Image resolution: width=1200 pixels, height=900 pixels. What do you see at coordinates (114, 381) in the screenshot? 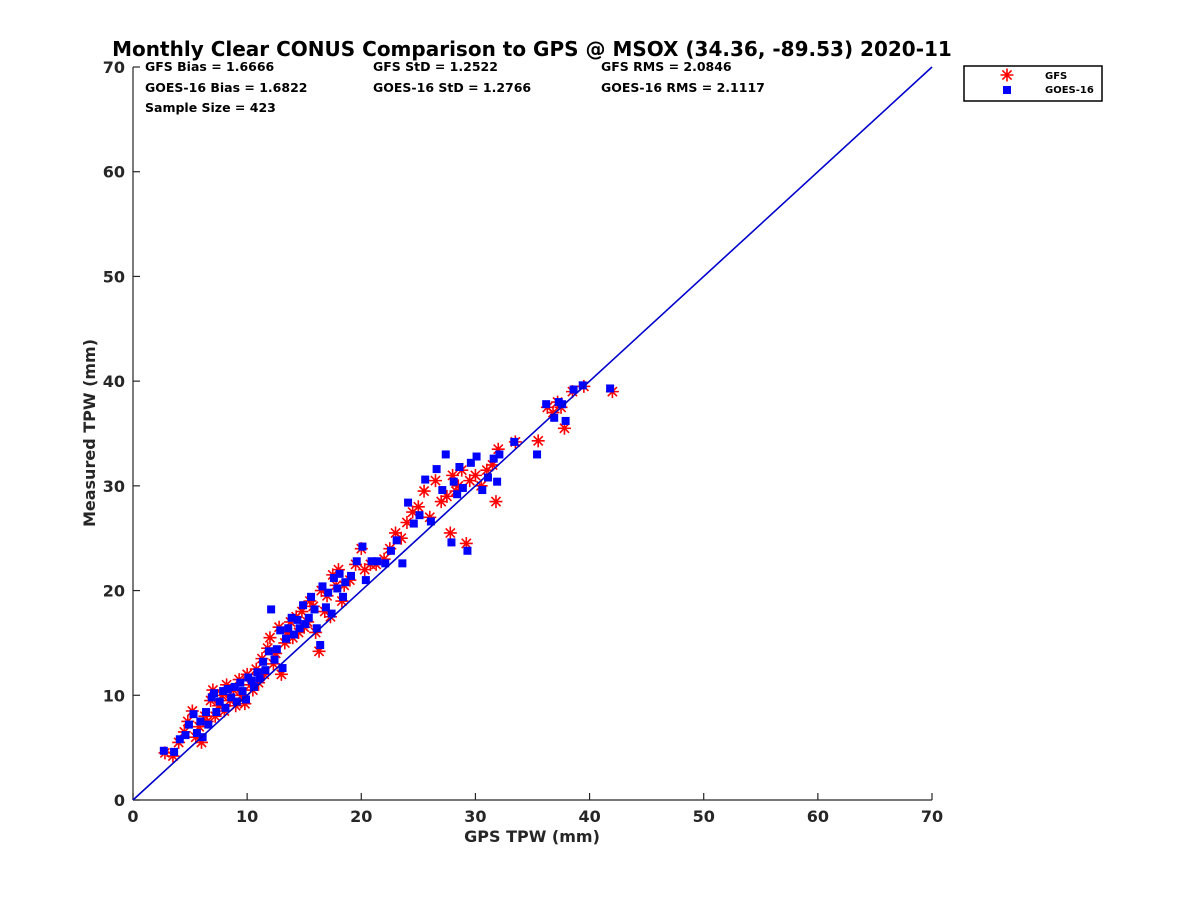
I see `y-tick-label: 40` at bounding box center [114, 381].